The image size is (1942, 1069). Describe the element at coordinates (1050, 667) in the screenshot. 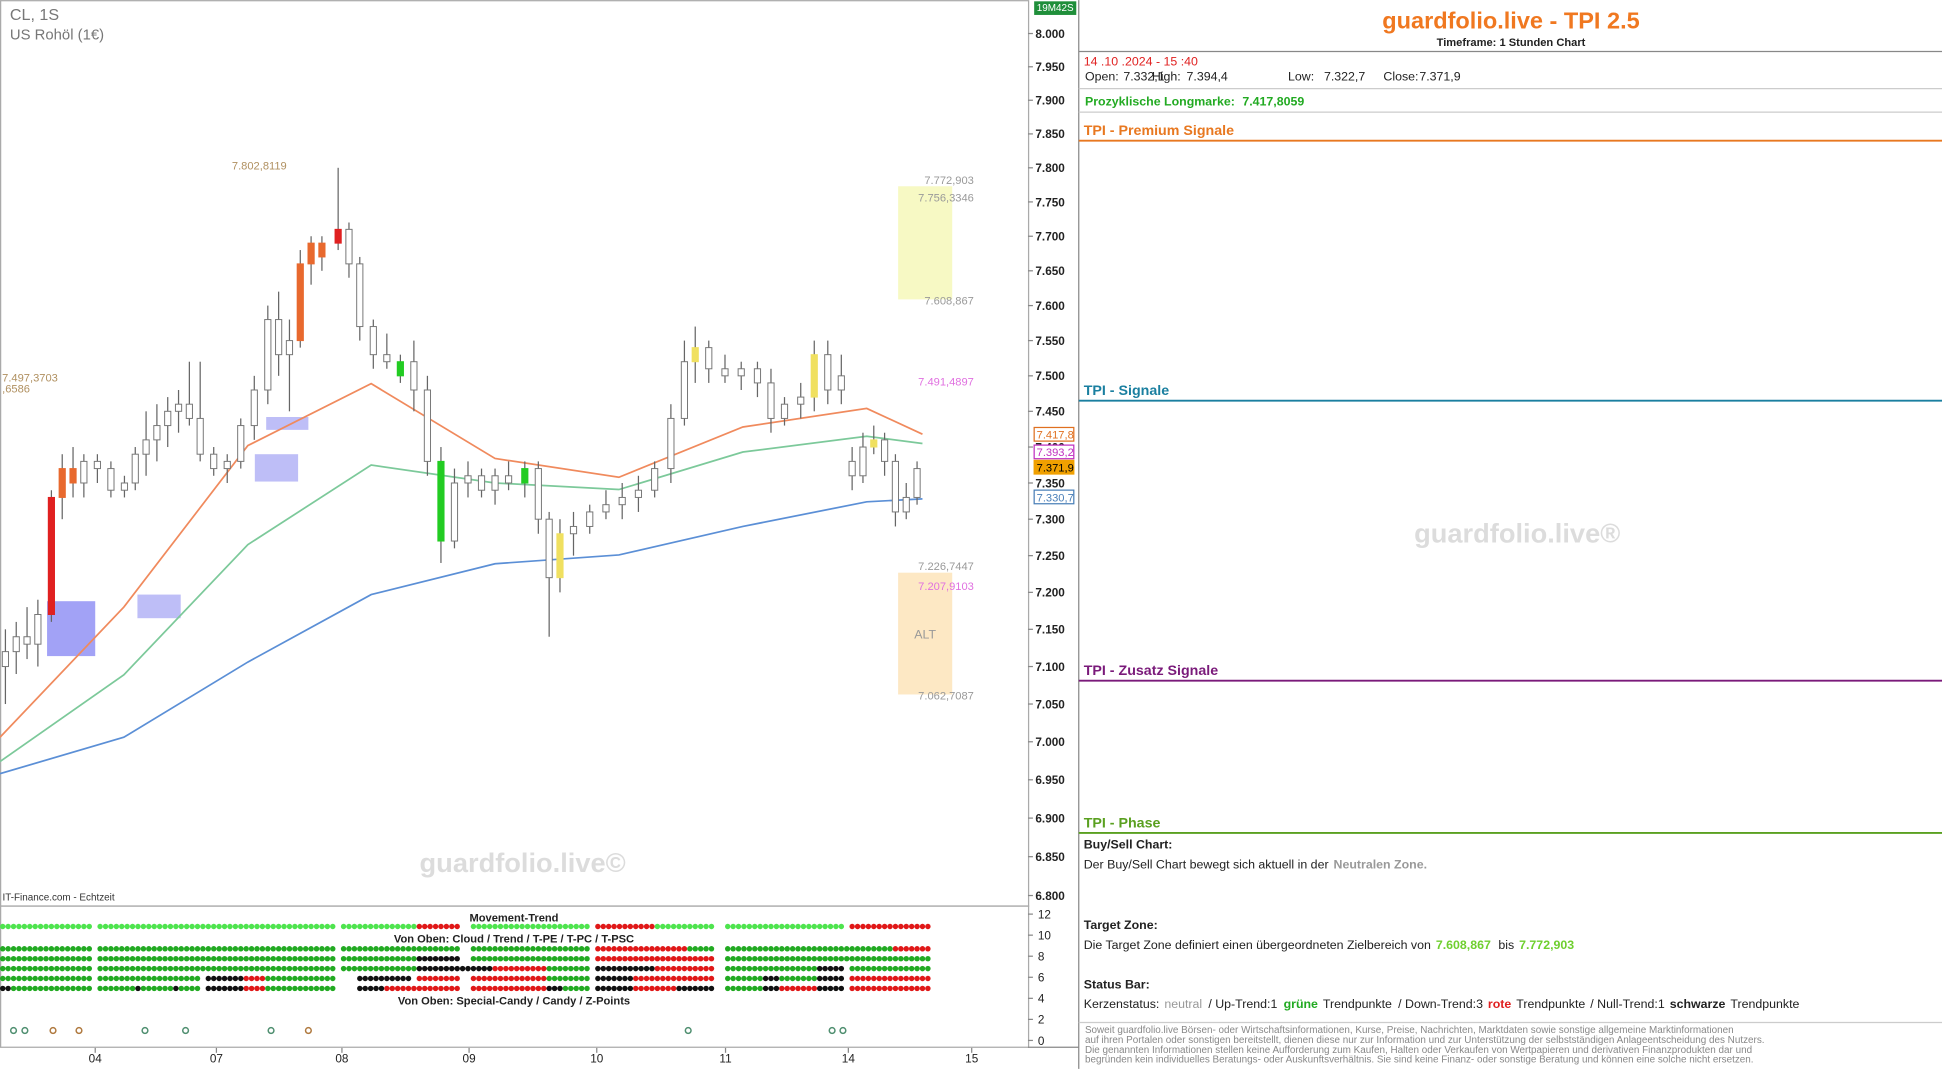

I see `y-tick-label: 7.100` at that location.